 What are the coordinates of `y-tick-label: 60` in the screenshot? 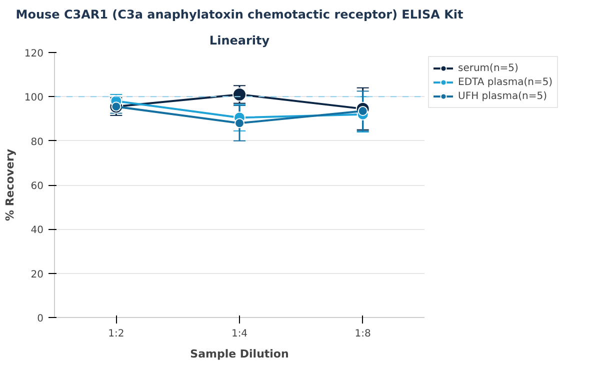 It's located at (37, 186).